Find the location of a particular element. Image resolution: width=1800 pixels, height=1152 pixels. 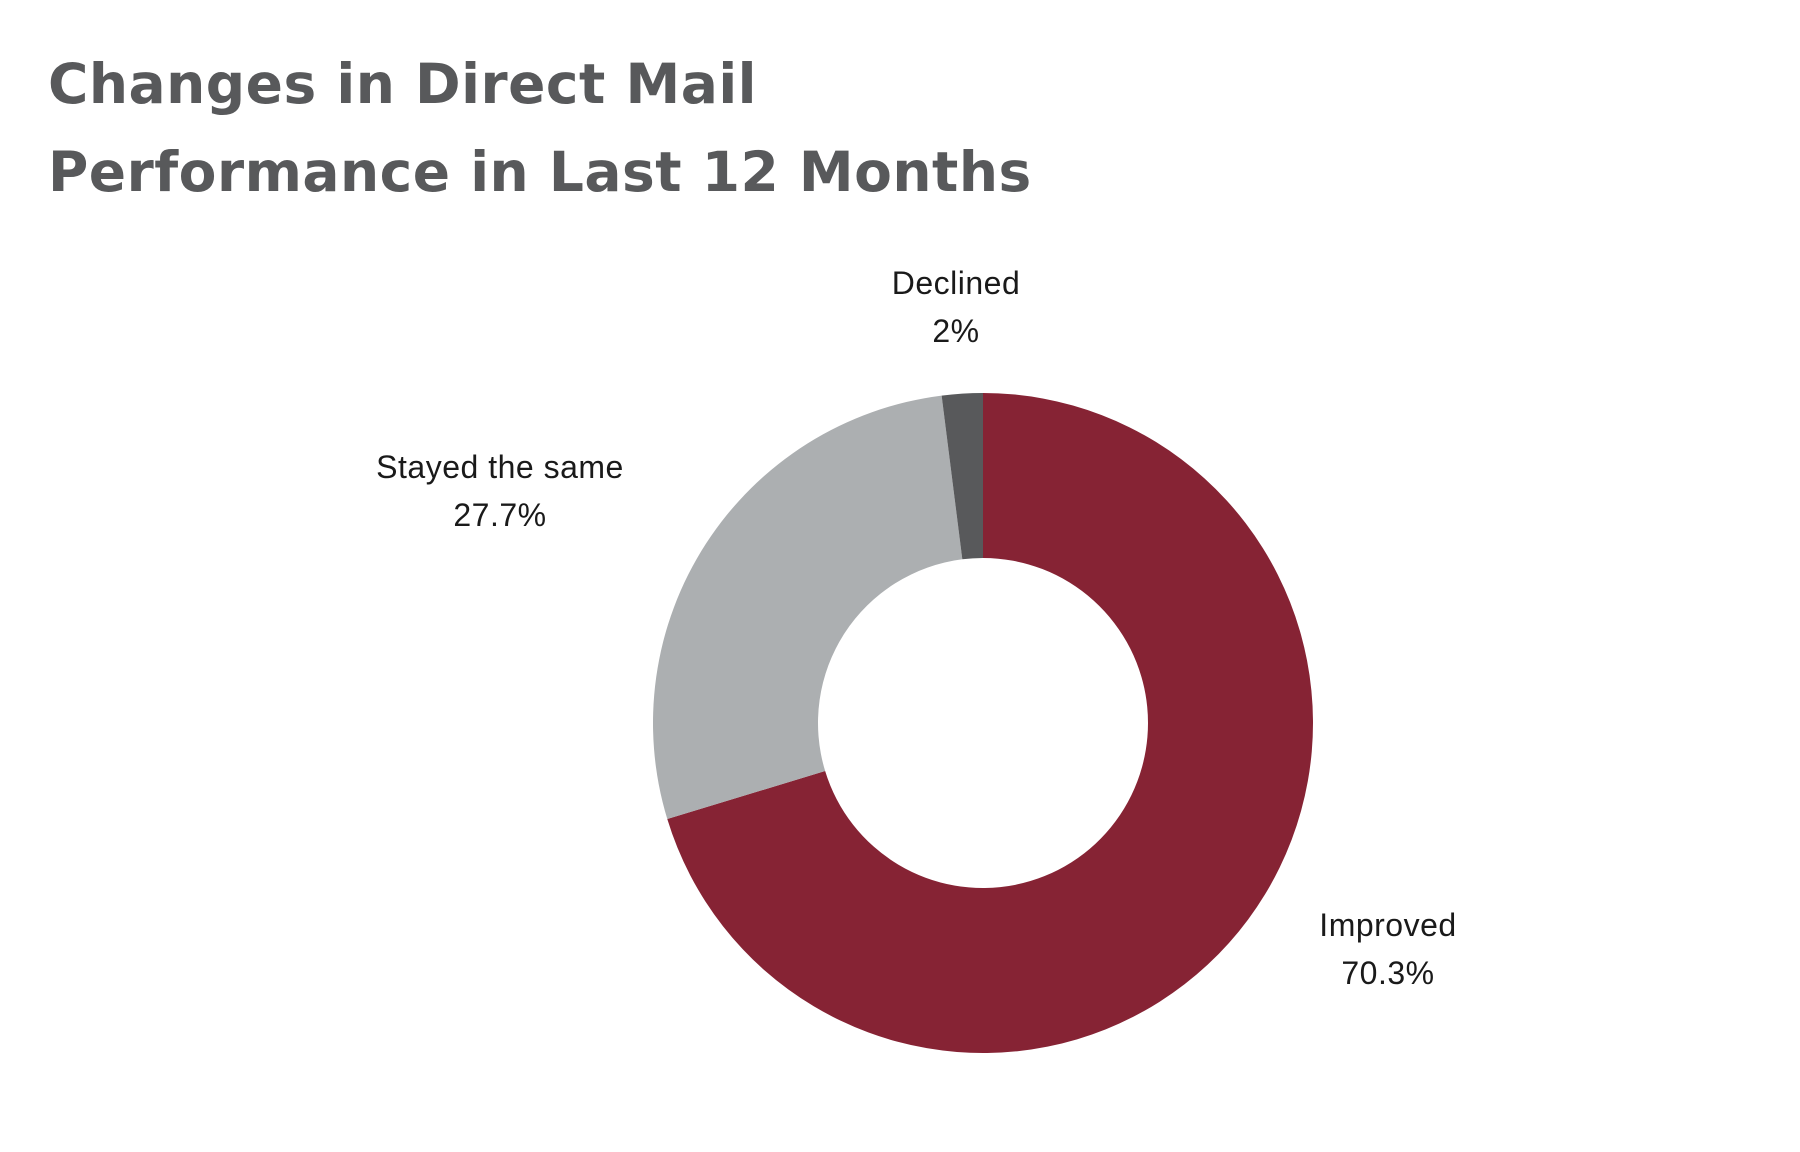

chart-title-line-1: Changes in Direct Mail is located at coordinates (403, 84).